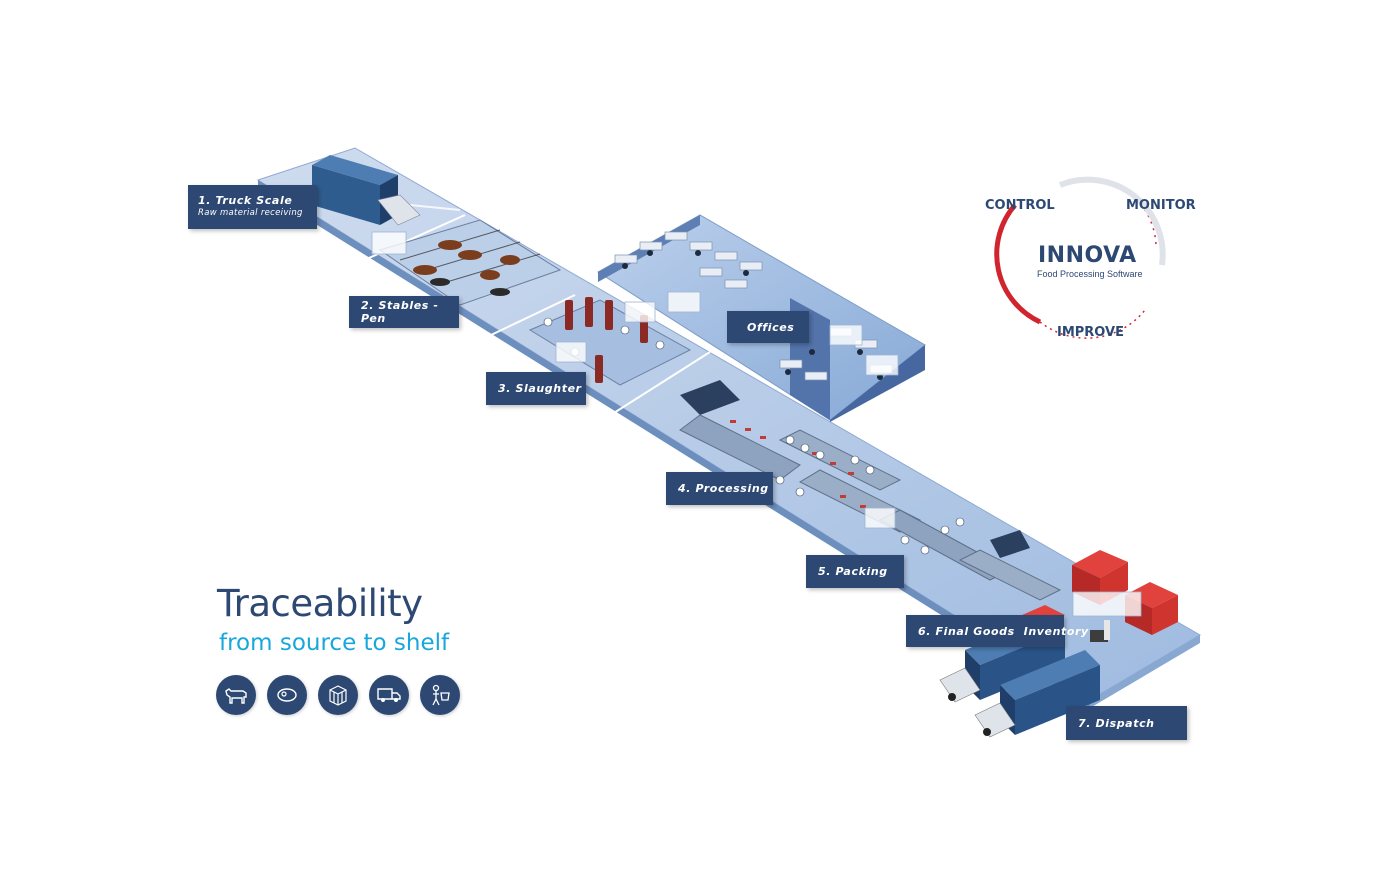  I want to click on cycle-ring, so click(1080, 257).